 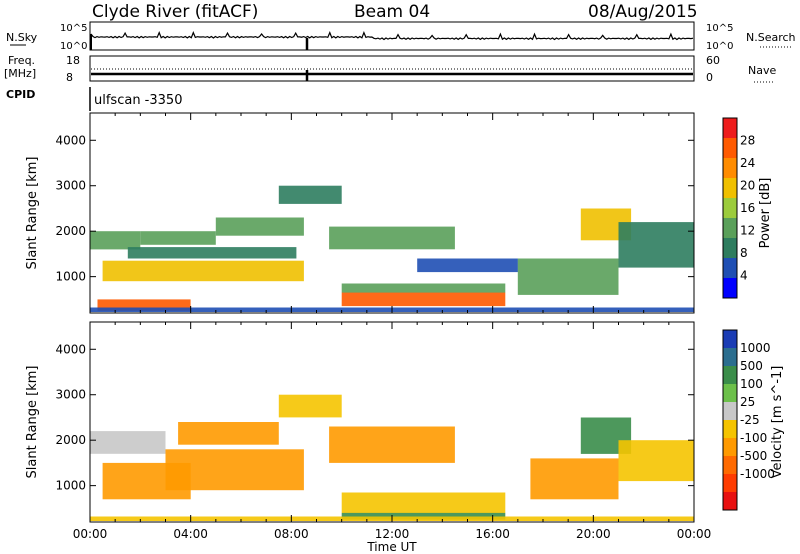 I want to click on velocity-colorbar: 1000 500 100 25 -25 -100 -500 -1000, so click(x=748, y=420).